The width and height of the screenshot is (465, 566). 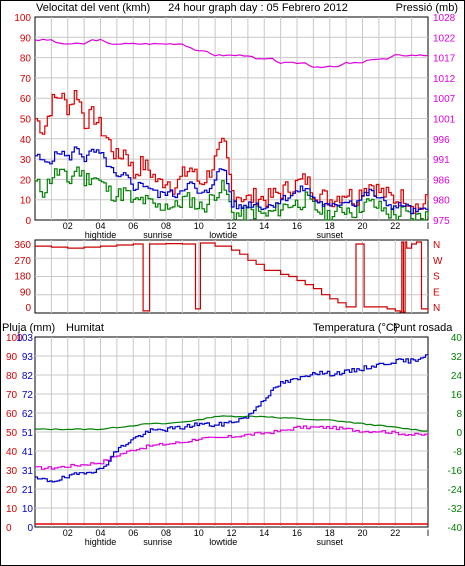 I want to click on direction-tick-label: 180, so click(x=22, y=277).